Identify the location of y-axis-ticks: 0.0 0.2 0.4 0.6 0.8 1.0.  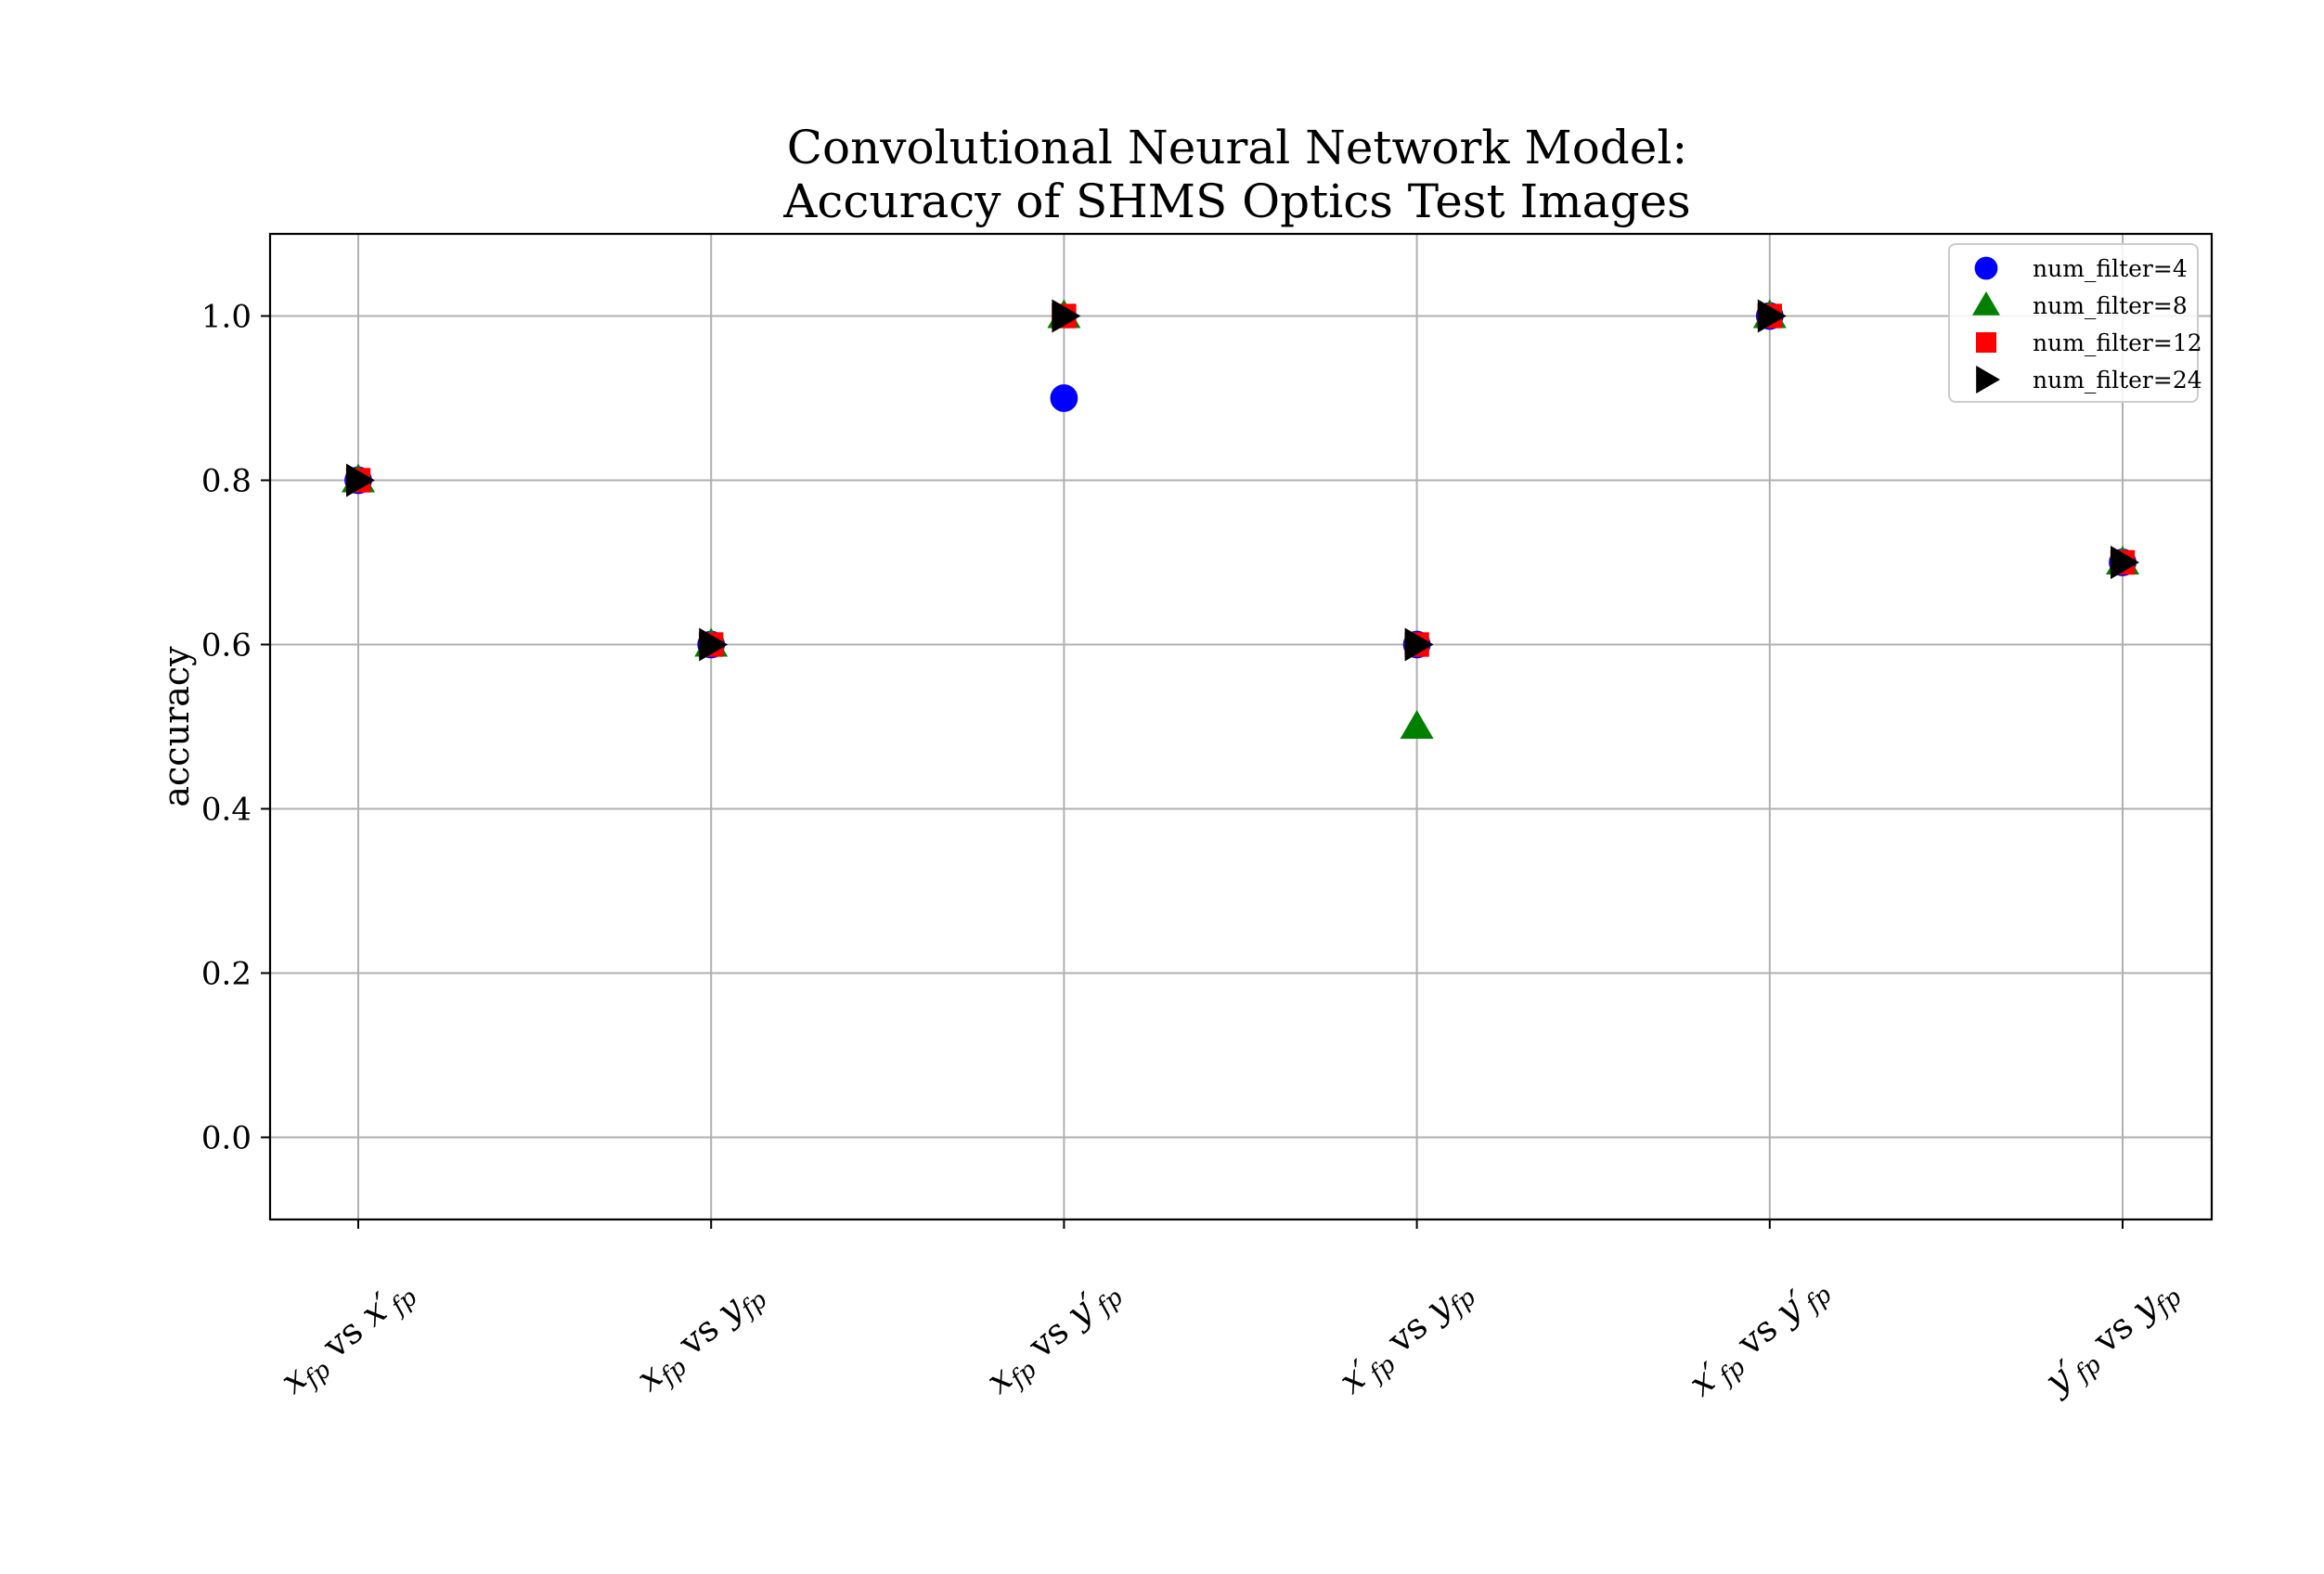
(235, 728).